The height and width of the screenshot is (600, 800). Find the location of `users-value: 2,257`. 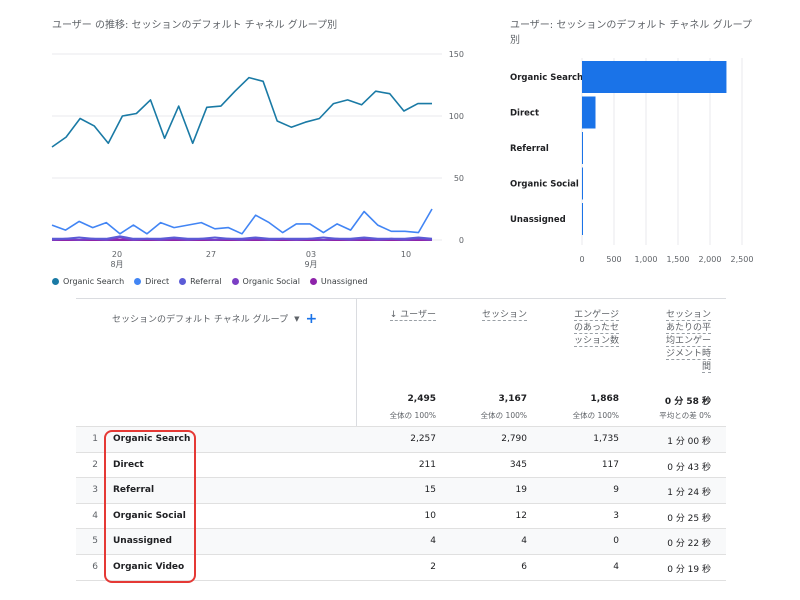

users-value: 2,257 is located at coordinates (423, 439).